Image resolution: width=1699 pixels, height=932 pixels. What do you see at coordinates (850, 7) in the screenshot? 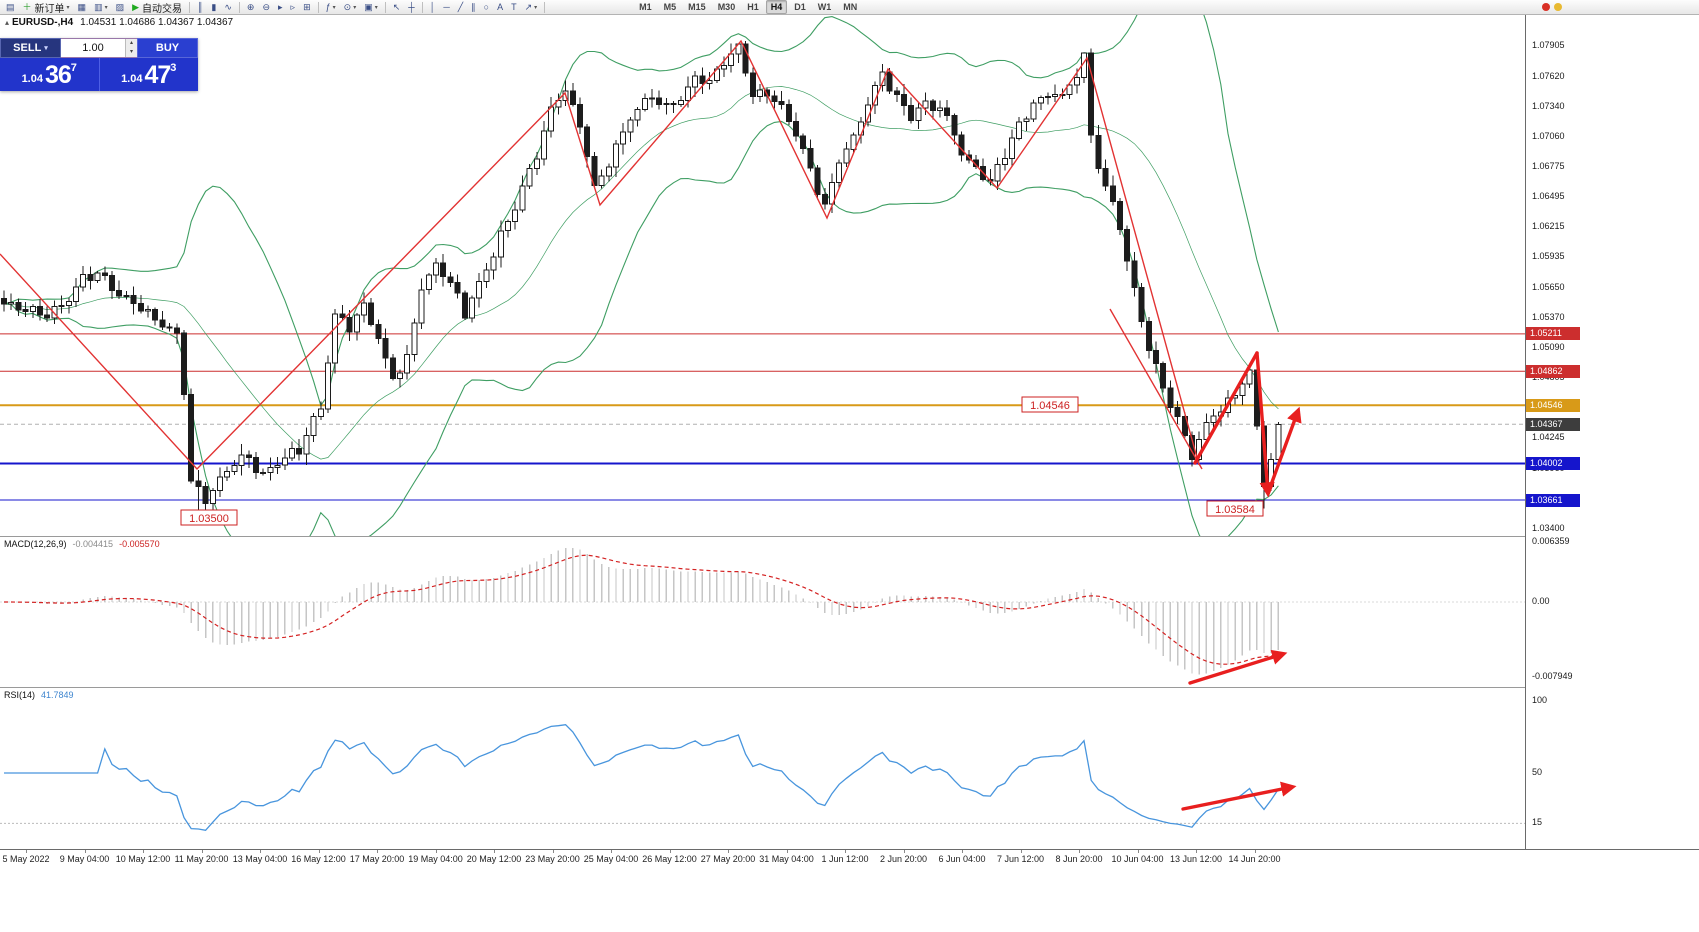
I see `timeframe-MN: MN` at bounding box center [850, 7].